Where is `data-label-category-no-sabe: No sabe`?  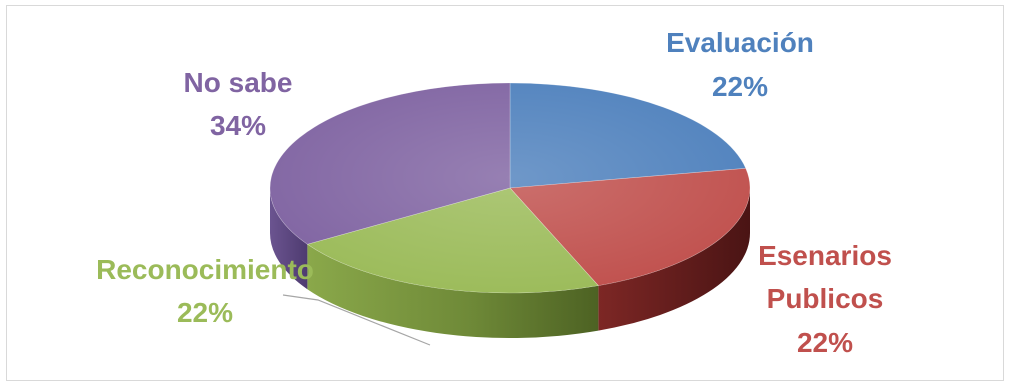 data-label-category-no-sabe: No sabe is located at coordinates (238, 82).